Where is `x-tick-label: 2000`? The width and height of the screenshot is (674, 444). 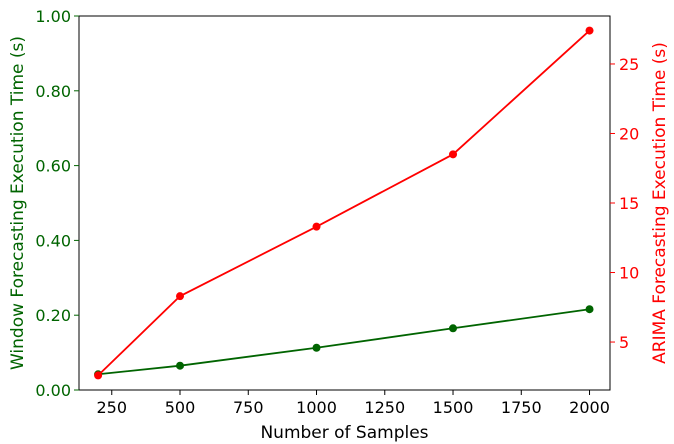 x-tick-label: 2000 is located at coordinates (589, 407).